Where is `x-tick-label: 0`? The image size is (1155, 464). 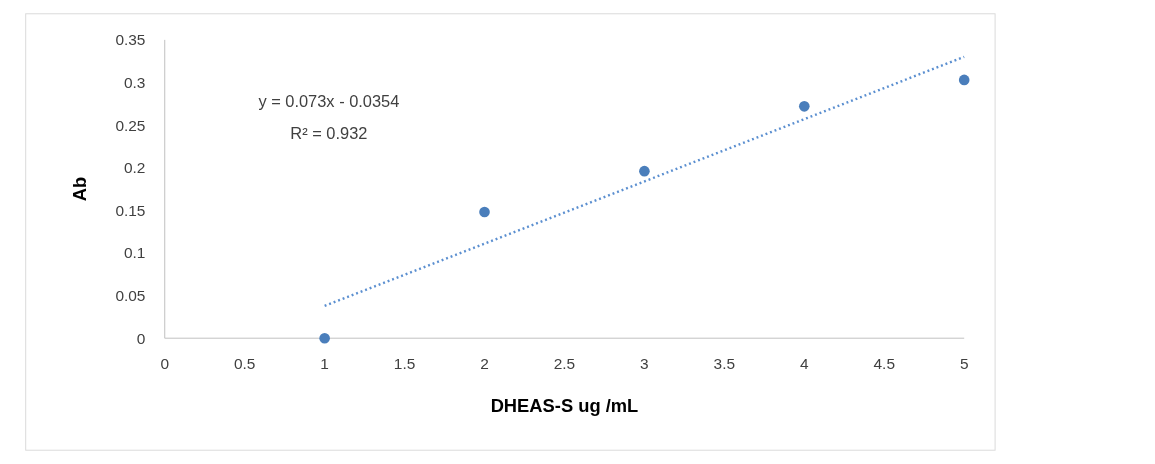 x-tick-label: 0 is located at coordinates (165, 364).